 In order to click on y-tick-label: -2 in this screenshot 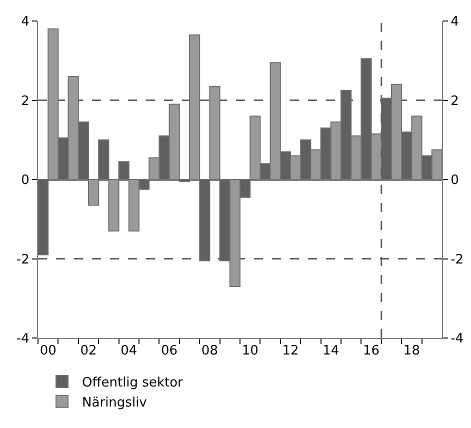, I will do `click(23, 260)`.